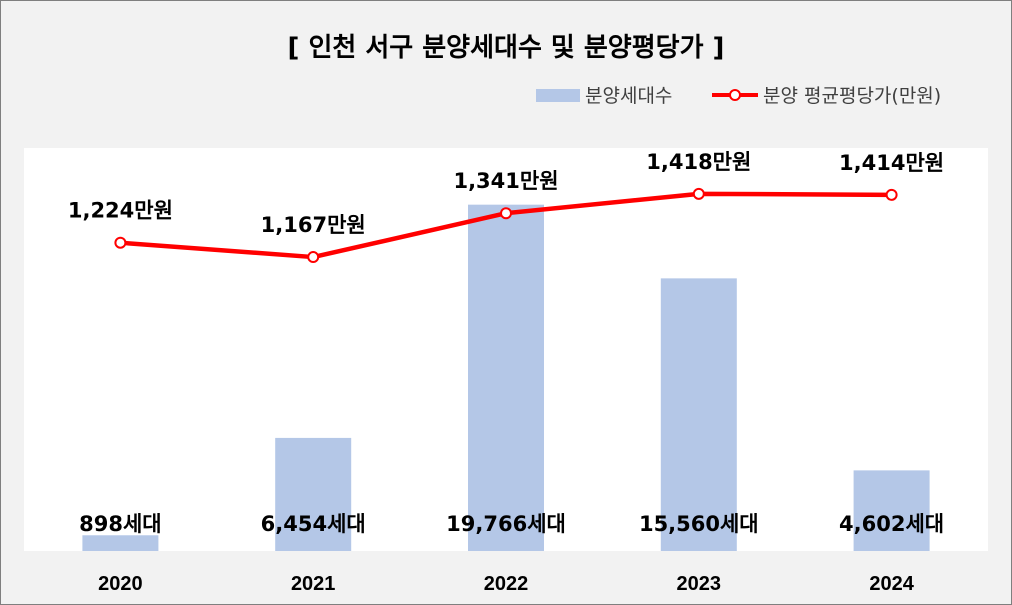  What do you see at coordinates (313, 524) in the screenshot?
I see `bar-label-2021: 6,454세대` at bounding box center [313, 524].